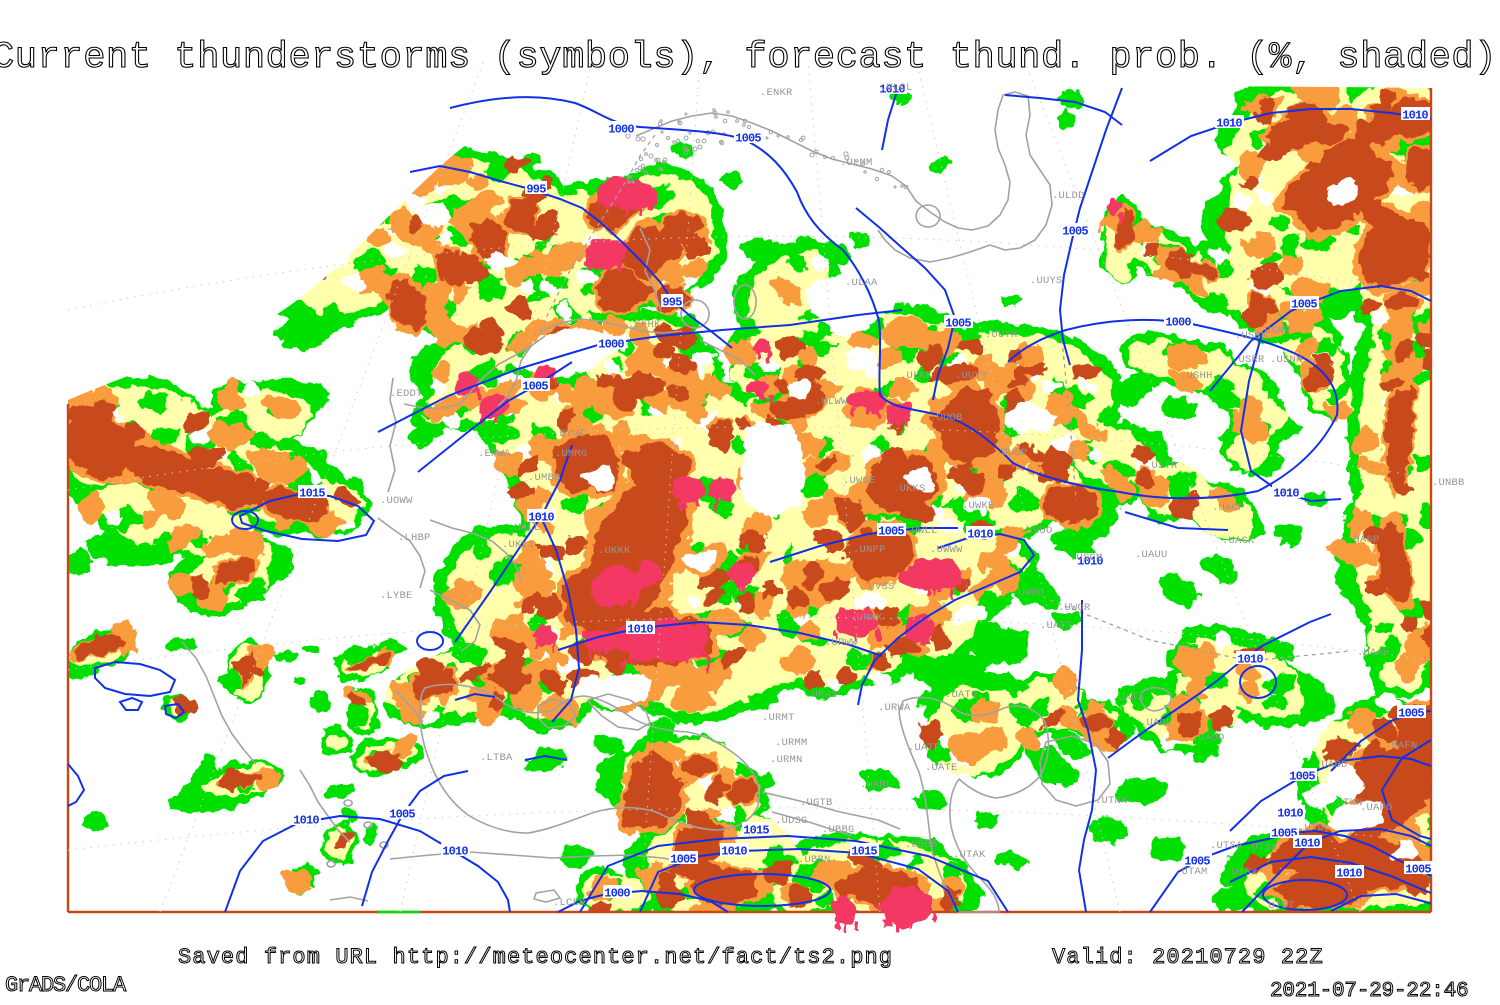 The height and width of the screenshot is (1005, 1500). Describe the element at coordinates (791, 743) in the screenshot. I see `svg-text: .URMM` at that location.